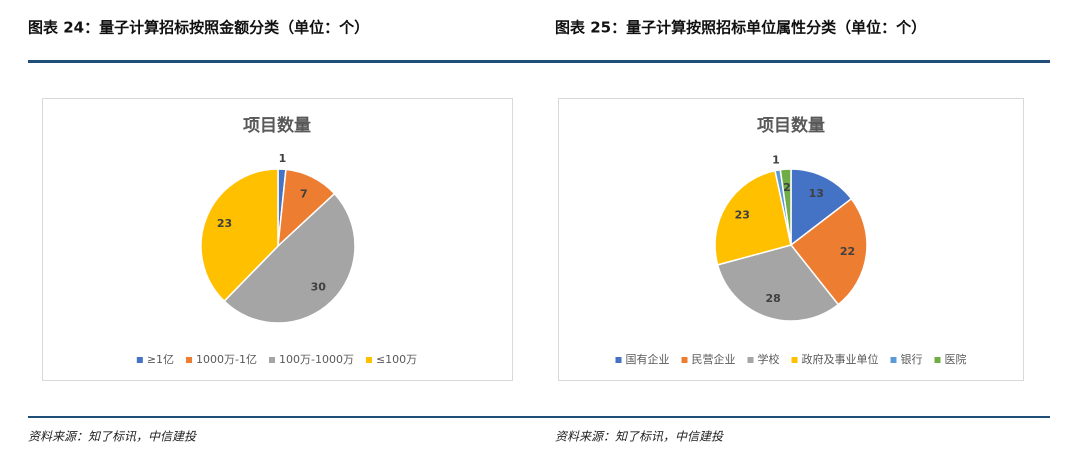 The width and height of the screenshot is (1080, 455). I want to click on header-rule, so click(539, 61).